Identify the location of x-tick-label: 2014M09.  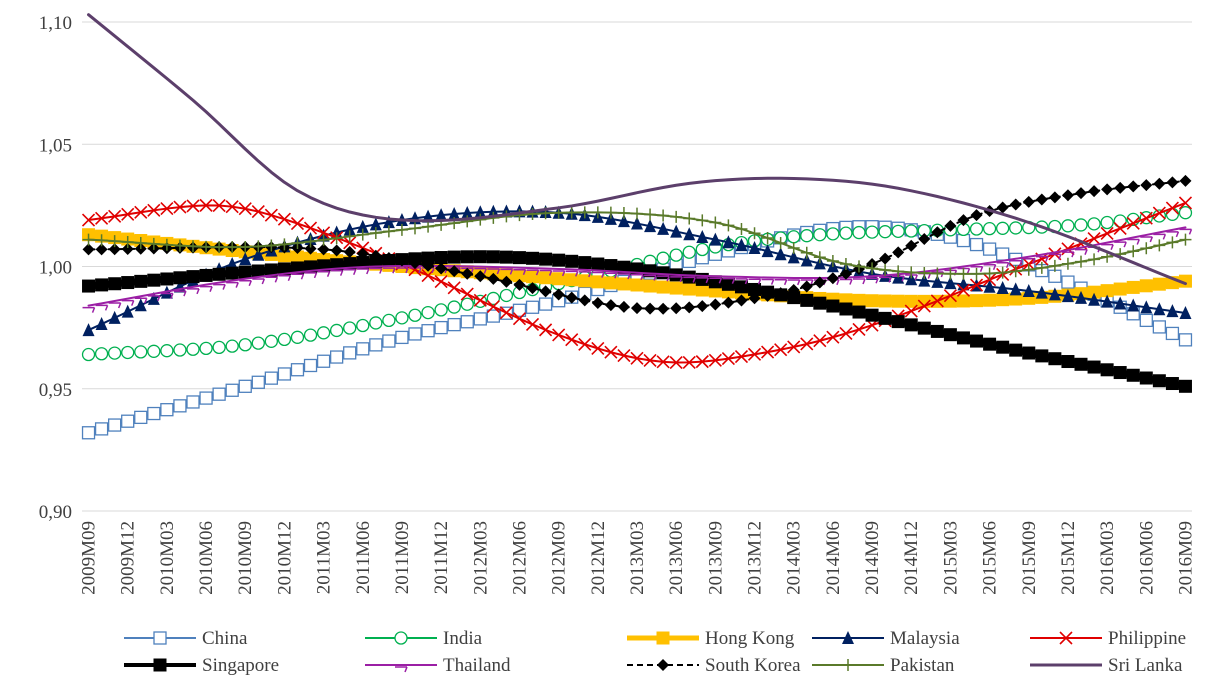
(872, 558).